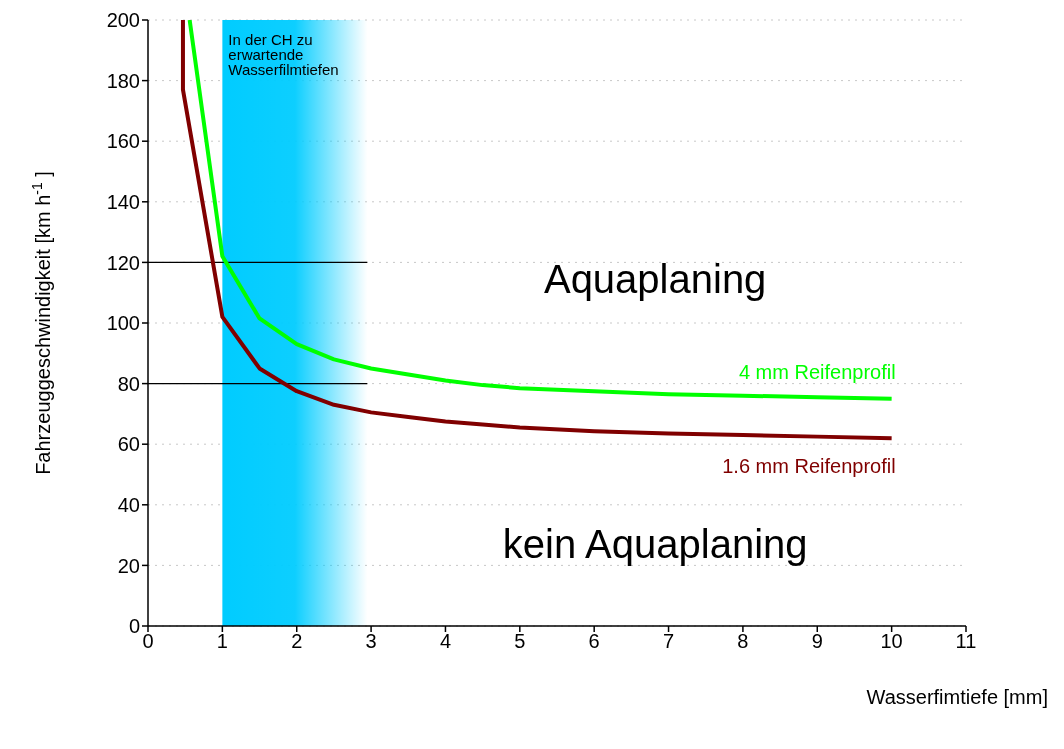 This screenshot has width=1064, height=749. Describe the element at coordinates (809, 466) in the screenshot. I see `series-label: 1.6 mm Reifenprofil` at that location.